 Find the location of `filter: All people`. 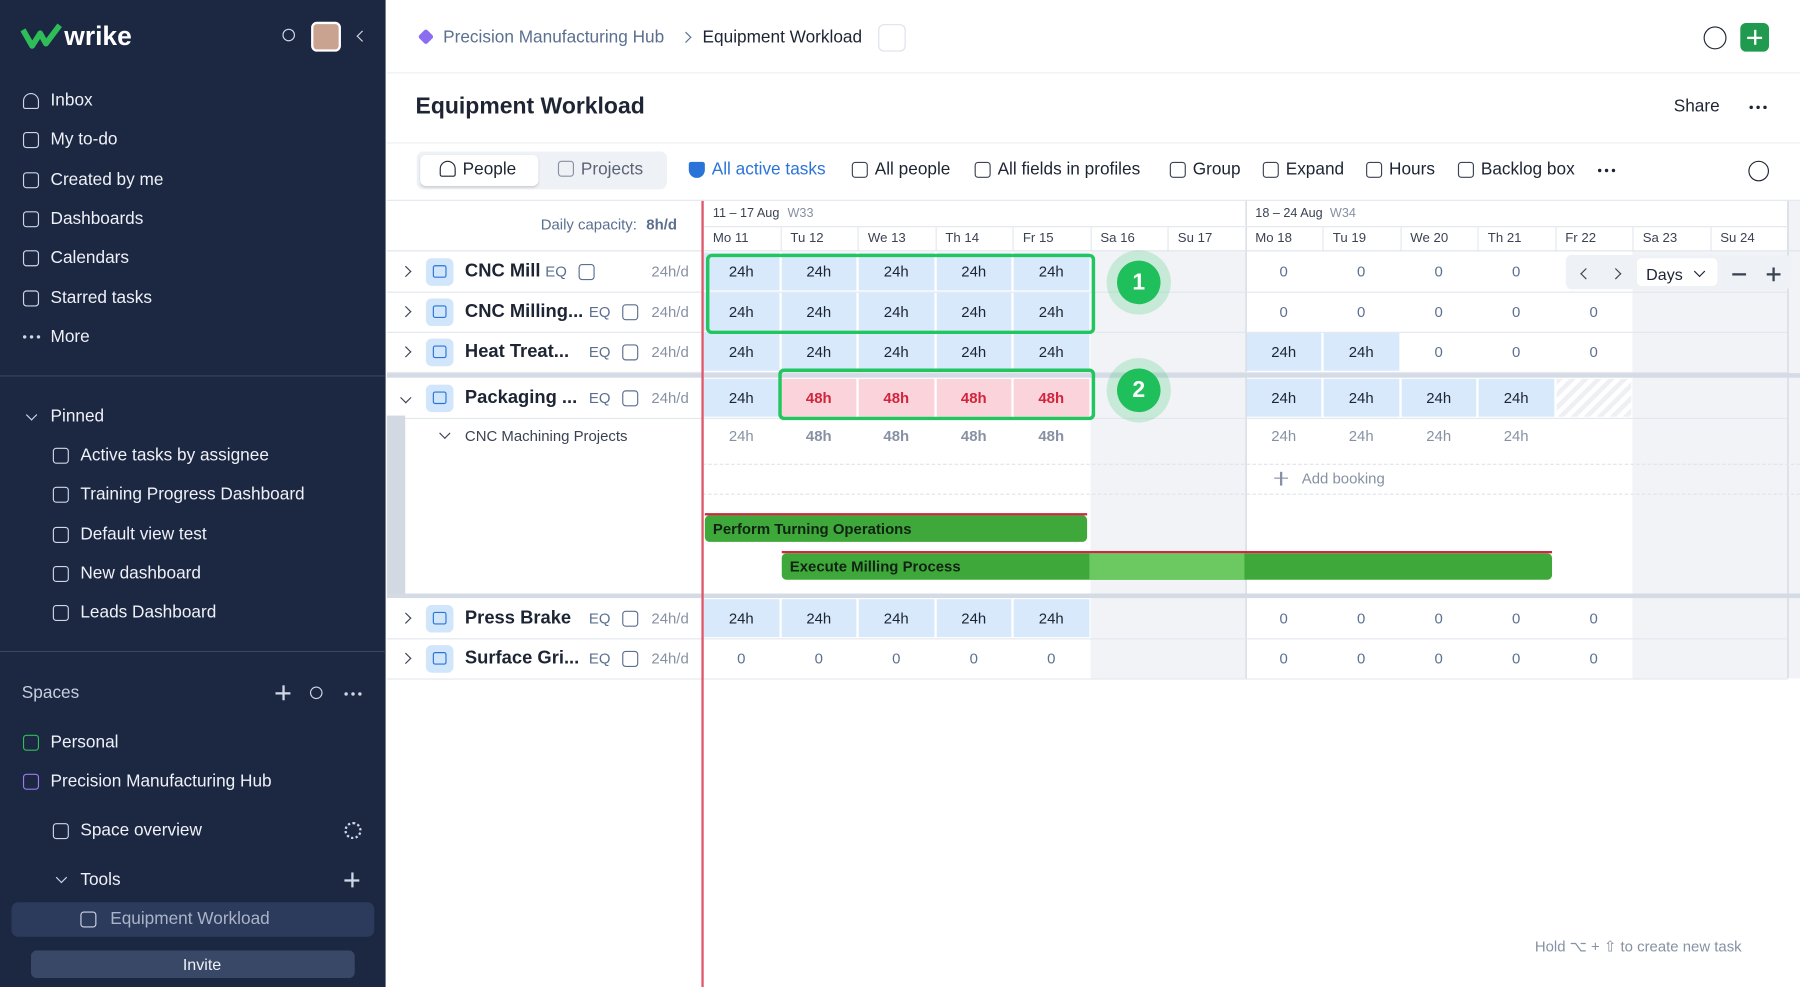

filter: All people is located at coordinates (912, 169).